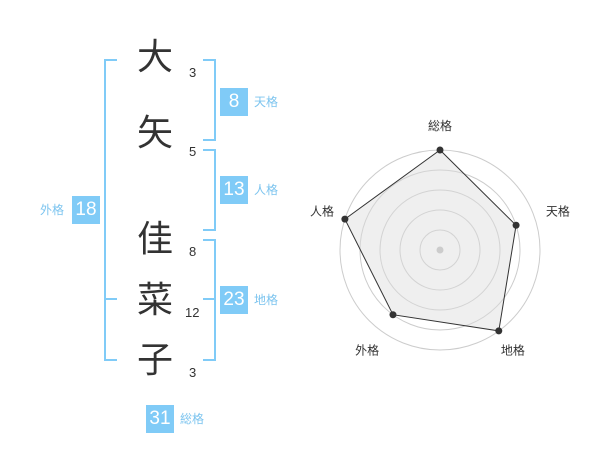 The image size is (600, 470). I want to click on radar-area, so click(430, 240).